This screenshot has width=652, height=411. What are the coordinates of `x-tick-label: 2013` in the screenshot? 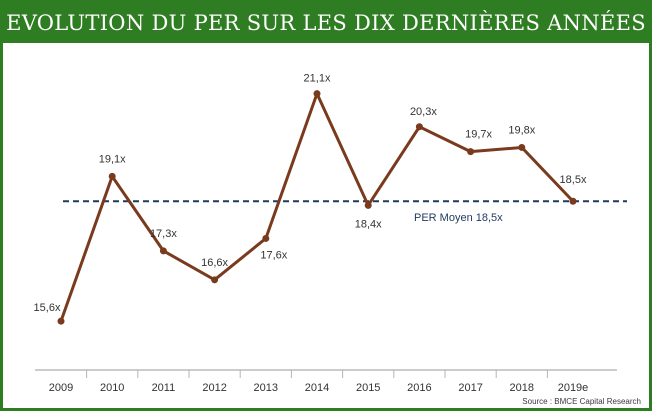 It's located at (266, 388).